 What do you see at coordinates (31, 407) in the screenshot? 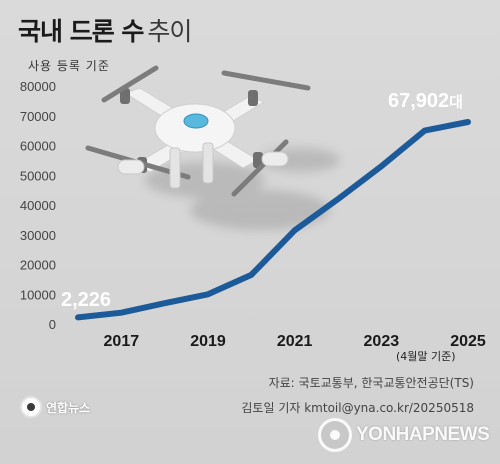
I see `yonhap-logo-icon` at bounding box center [31, 407].